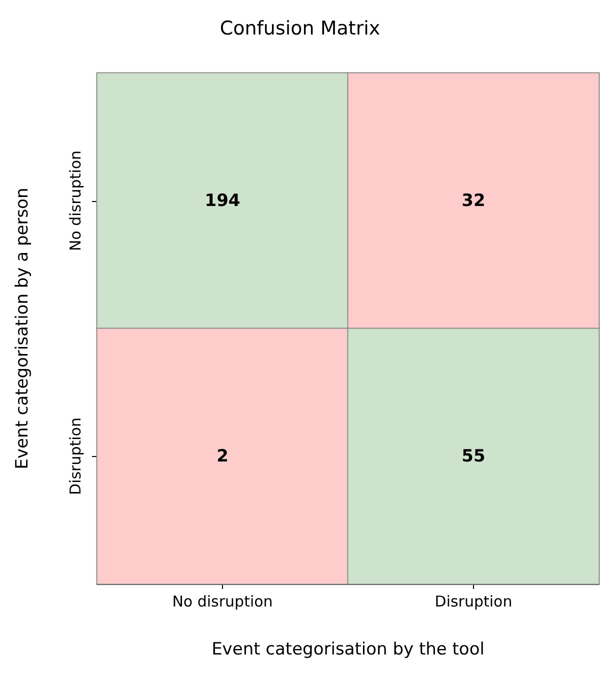 This screenshot has height=675, width=600. Describe the element at coordinates (22, 329) in the screenshot. I see `y-axis-title: Event categorisation by a person` at that location.